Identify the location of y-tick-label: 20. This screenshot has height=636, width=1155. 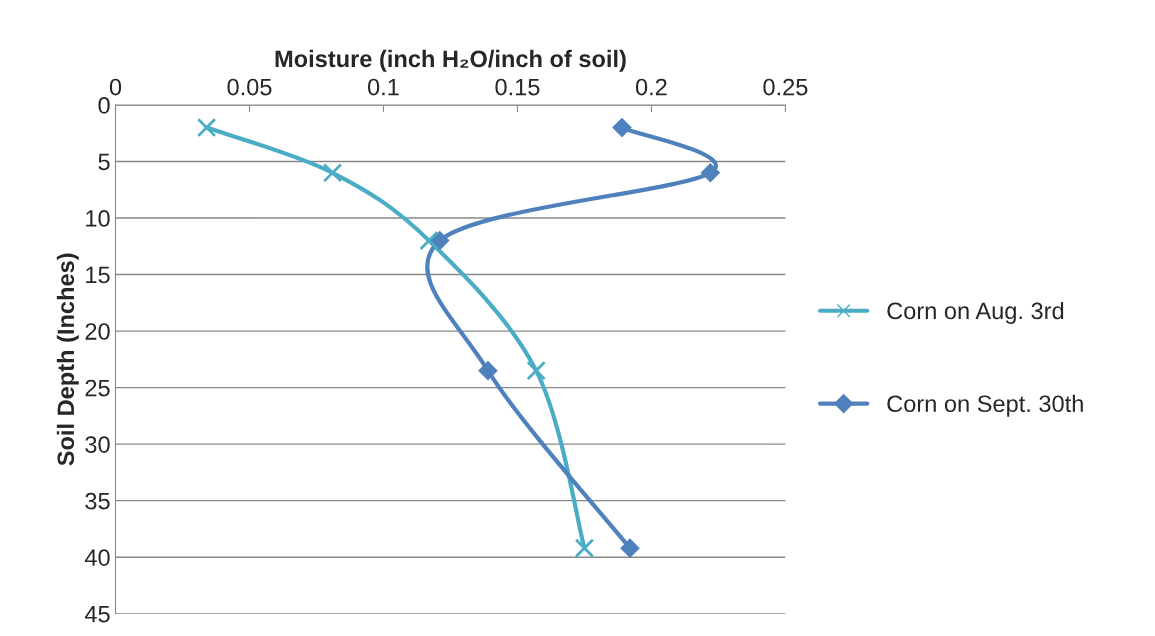
(97, 331).